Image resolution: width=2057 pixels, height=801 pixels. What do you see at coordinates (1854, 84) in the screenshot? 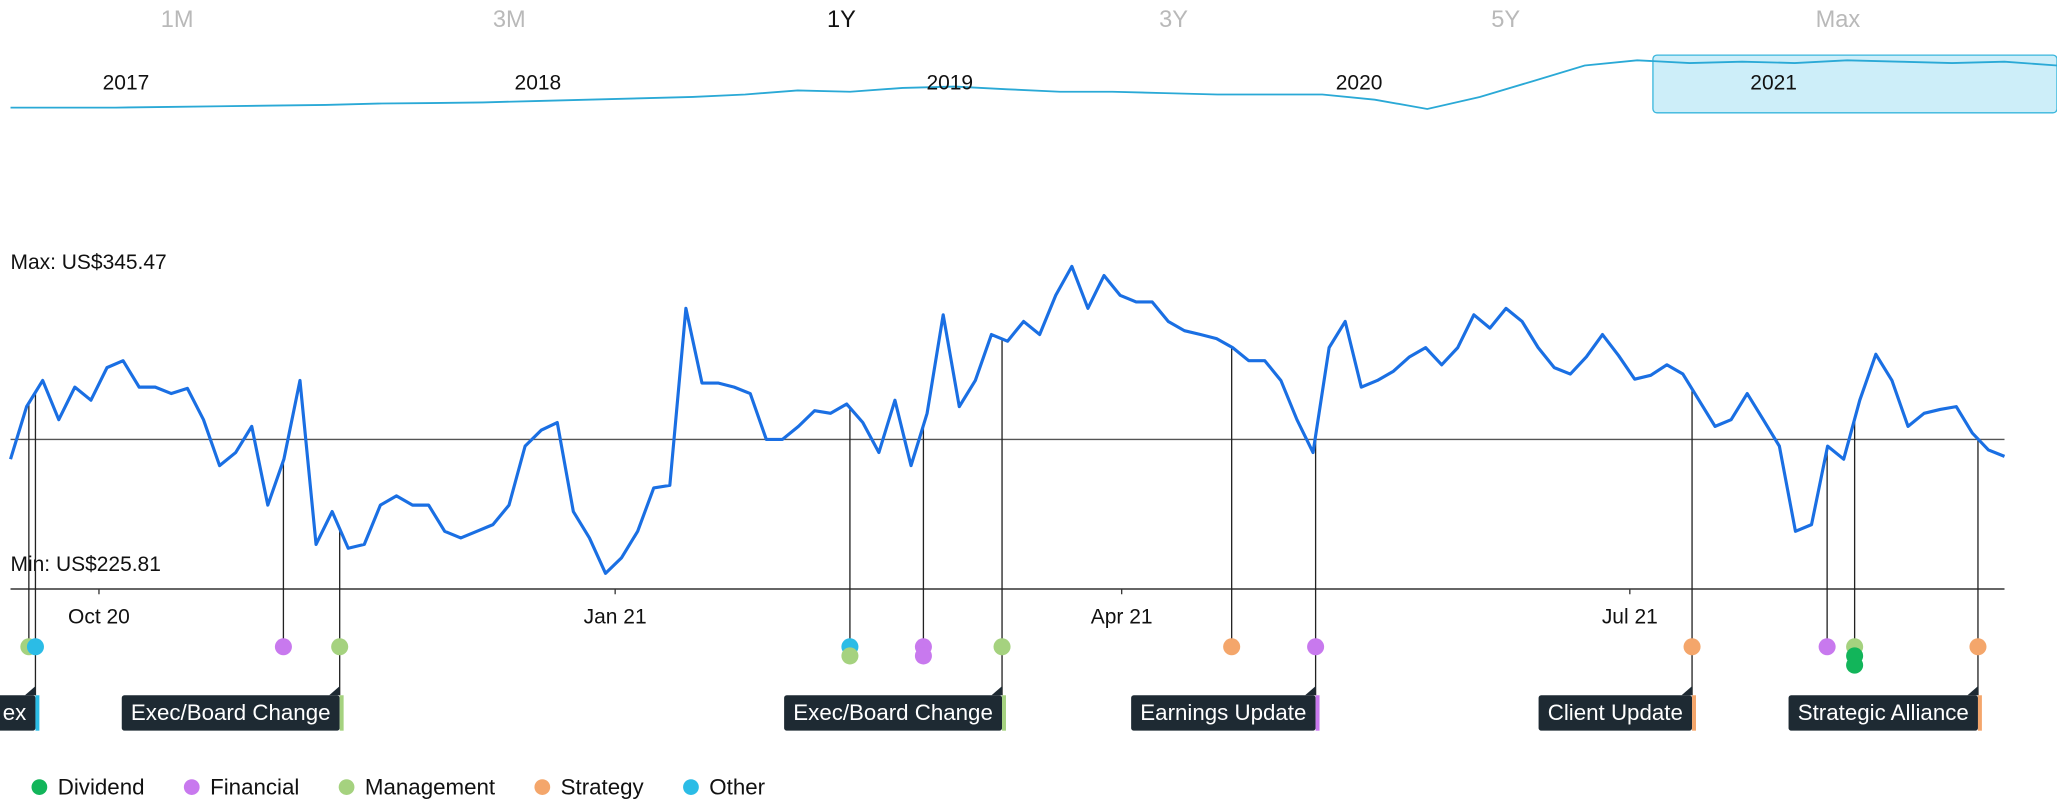
I see `navigator-selection` at bounding box center [1854, 84].